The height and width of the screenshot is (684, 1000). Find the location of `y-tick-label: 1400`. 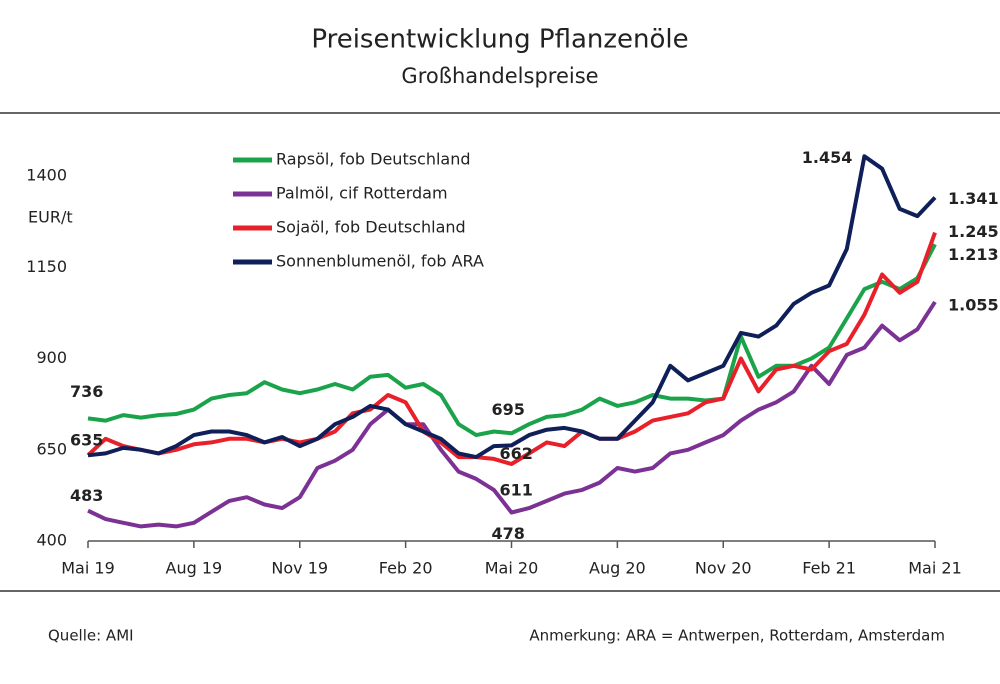

y-tick-label: 1400 is located at coordinates (46, 175).